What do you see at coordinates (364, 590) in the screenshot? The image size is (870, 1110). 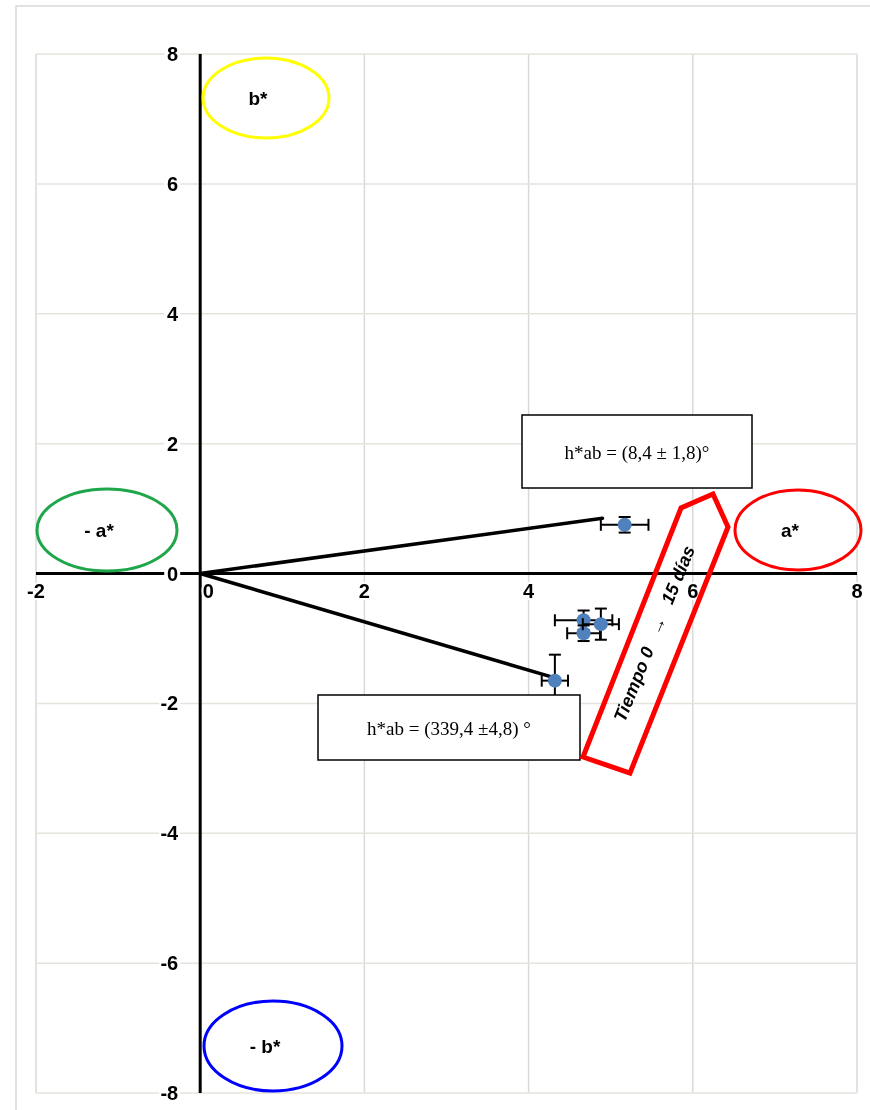 I see `x-tick-label: 2` at bounding box center [364, 590].